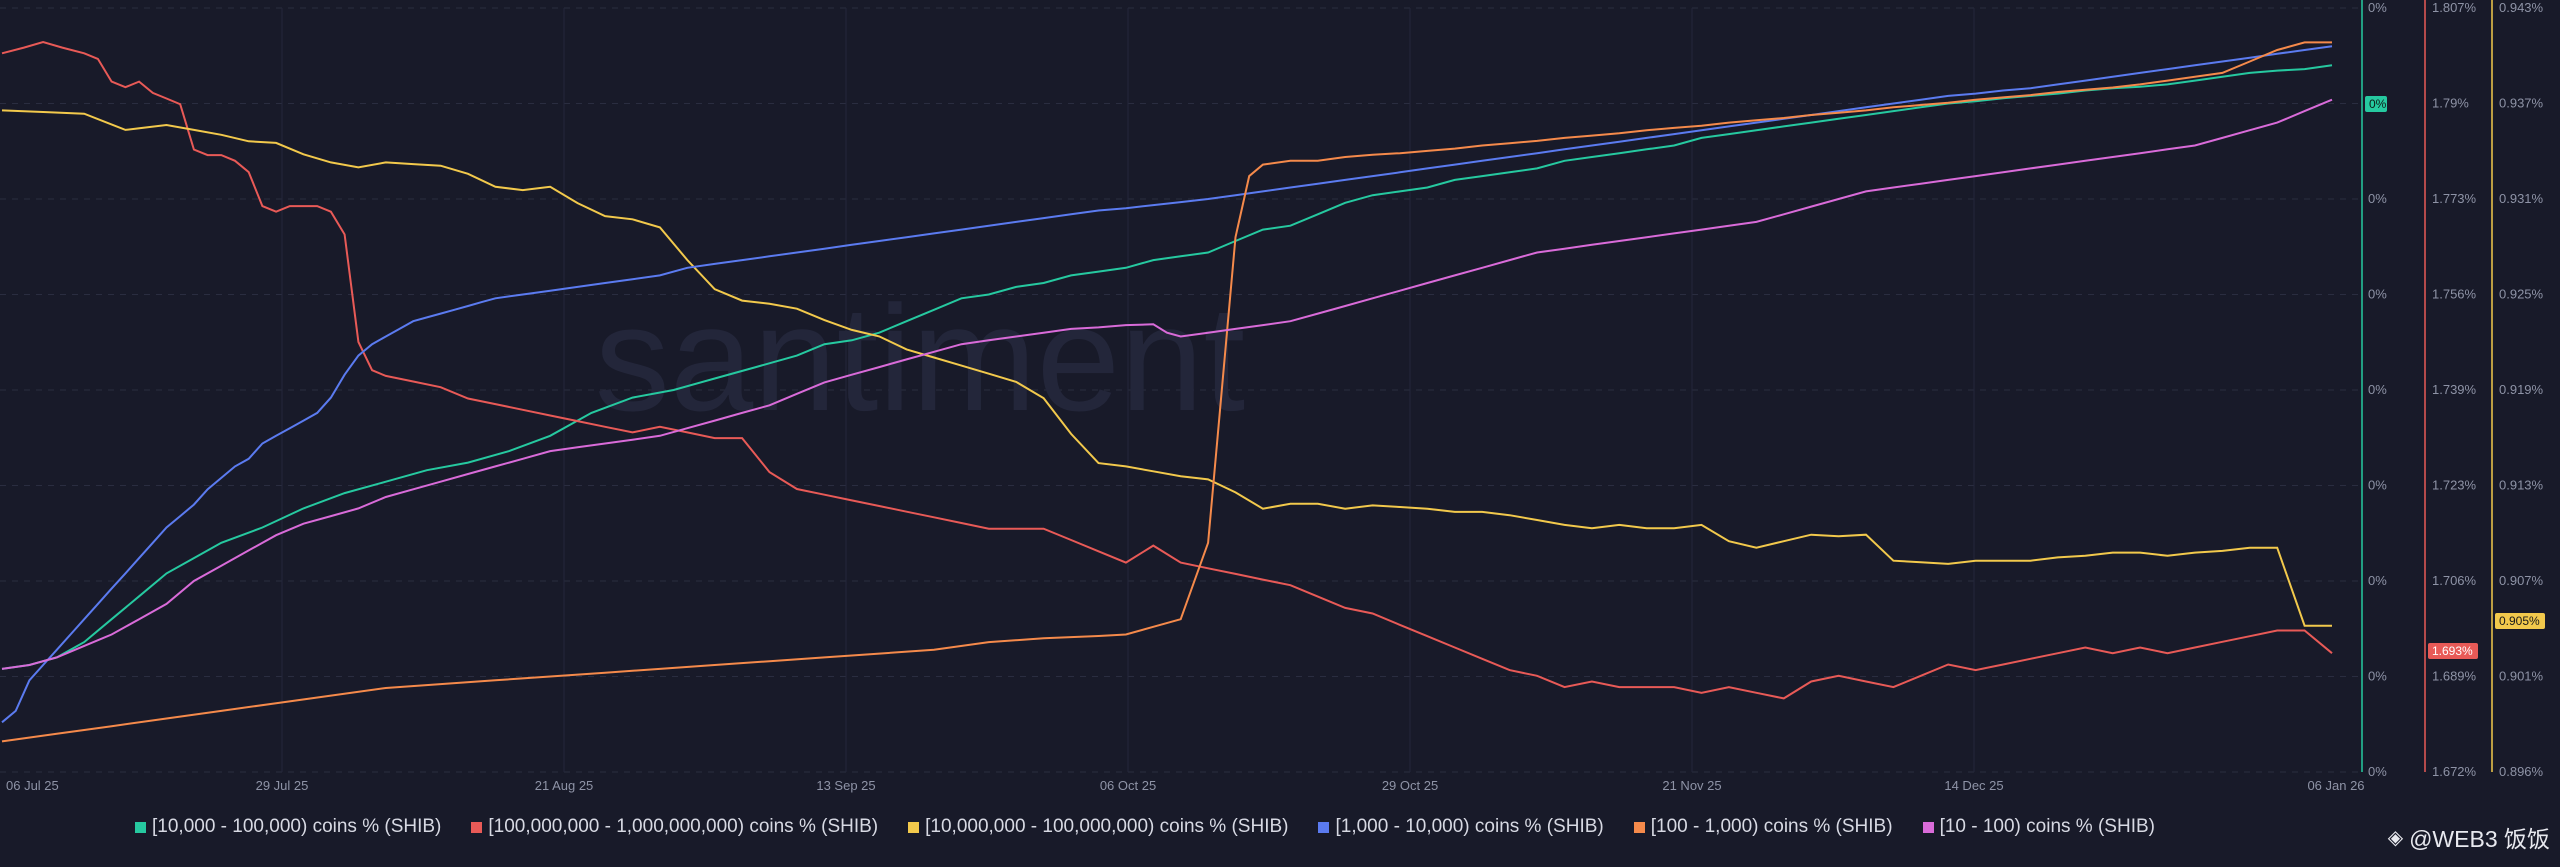 This screenshot has width=2560, height=867. Describe the element at coordinates (2521, 676) in the screenshot. I see `yellow-axis-tick-label: 0.901%` at that location.